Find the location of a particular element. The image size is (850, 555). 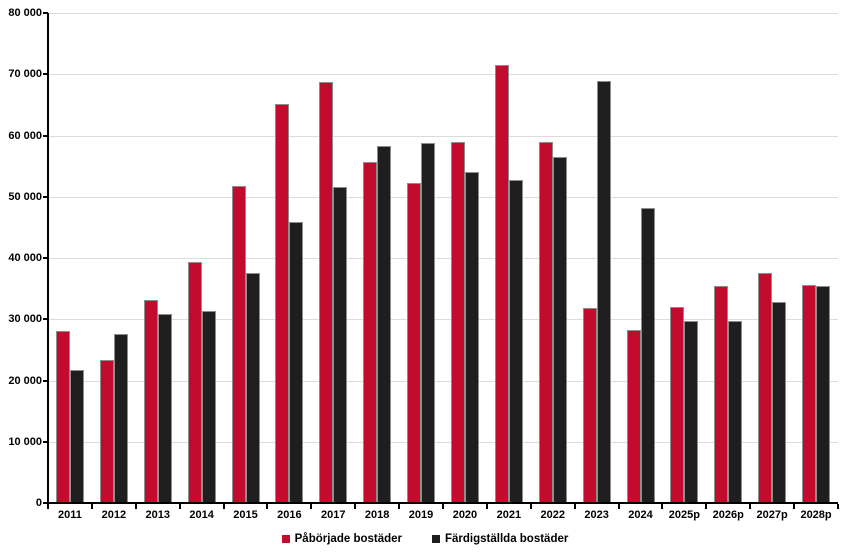

bar-paborjade-2017 is located at coordinates (326, 292).